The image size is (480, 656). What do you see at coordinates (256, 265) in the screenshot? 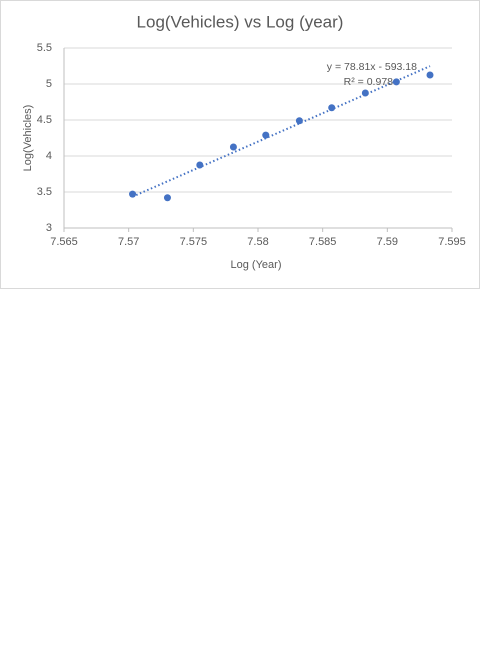
I see `x-axis-label: Log (Year)` at bounding box center [256, 265].